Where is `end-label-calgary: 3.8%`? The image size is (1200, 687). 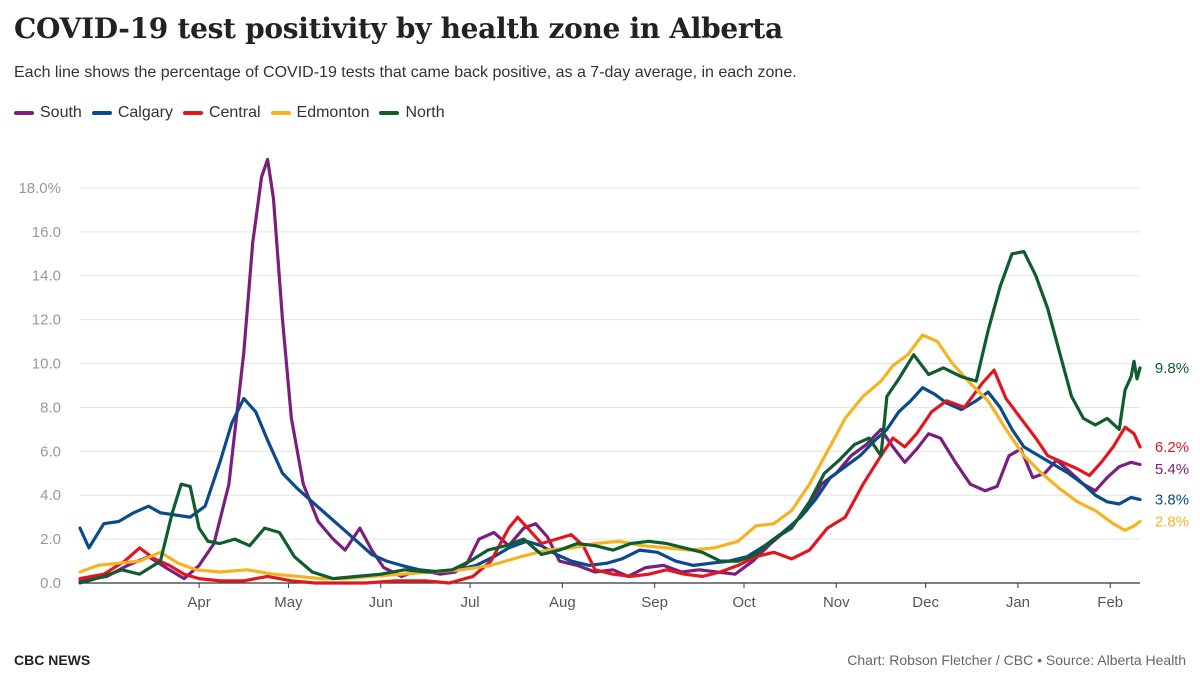
end-label-calgary: 3.8% is located at coordinates (1172, 500).